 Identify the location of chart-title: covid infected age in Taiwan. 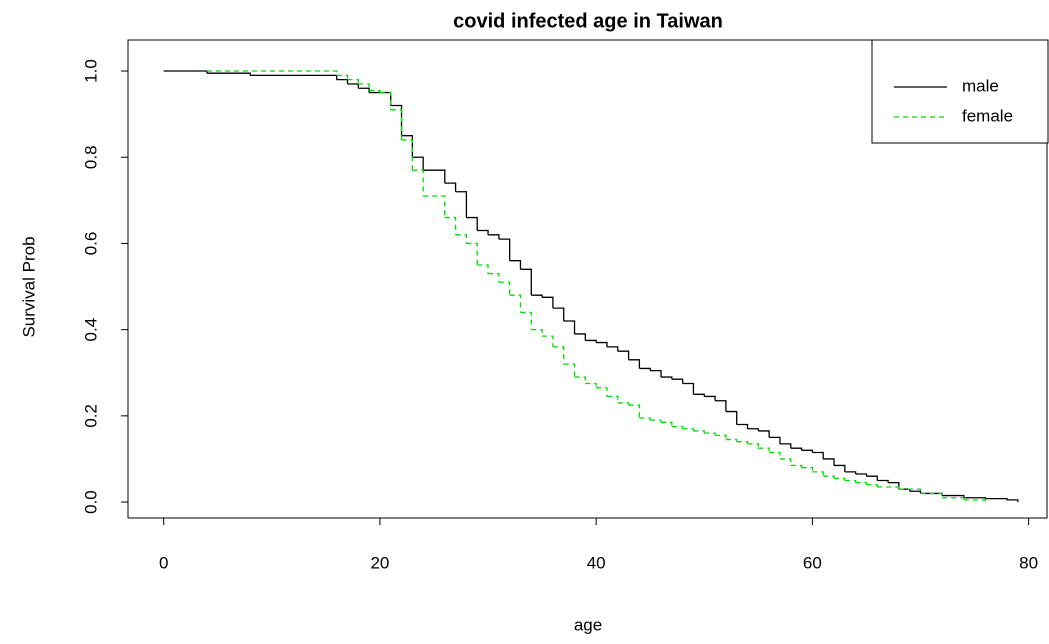
(588, 21).